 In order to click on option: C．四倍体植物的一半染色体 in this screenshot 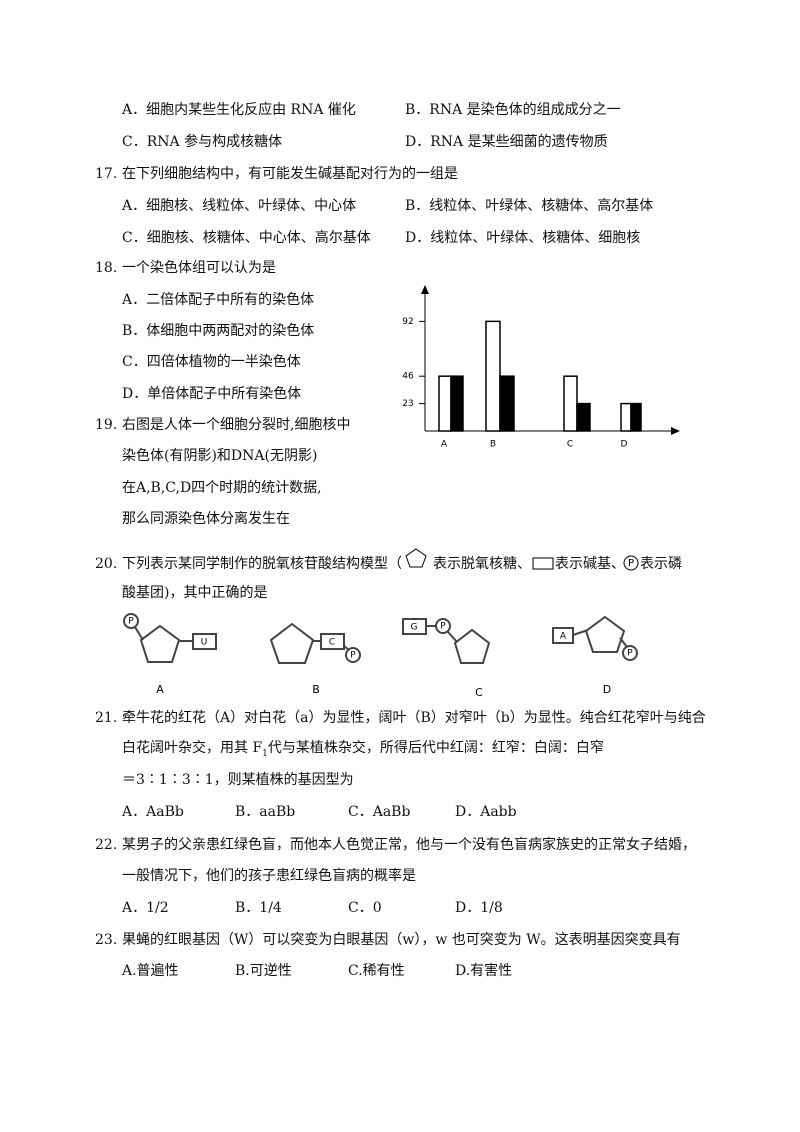, I will do `click(211, 362)`.